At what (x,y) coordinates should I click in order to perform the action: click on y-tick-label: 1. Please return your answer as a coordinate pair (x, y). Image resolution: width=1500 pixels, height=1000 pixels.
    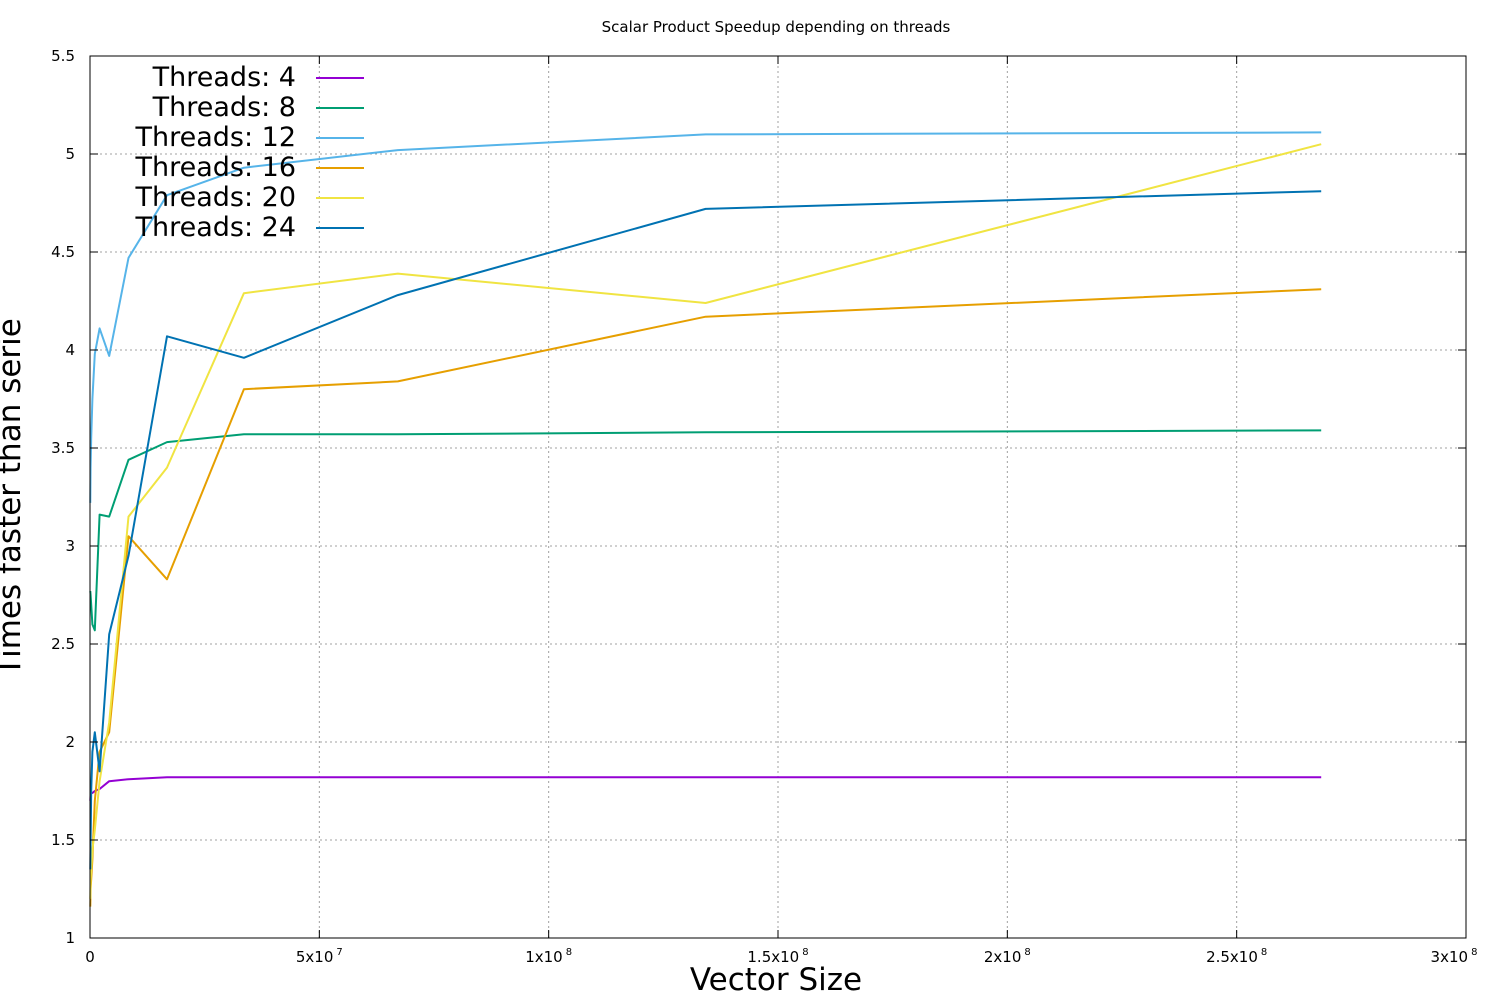
    Looking at the image, I should click on (70, 938).